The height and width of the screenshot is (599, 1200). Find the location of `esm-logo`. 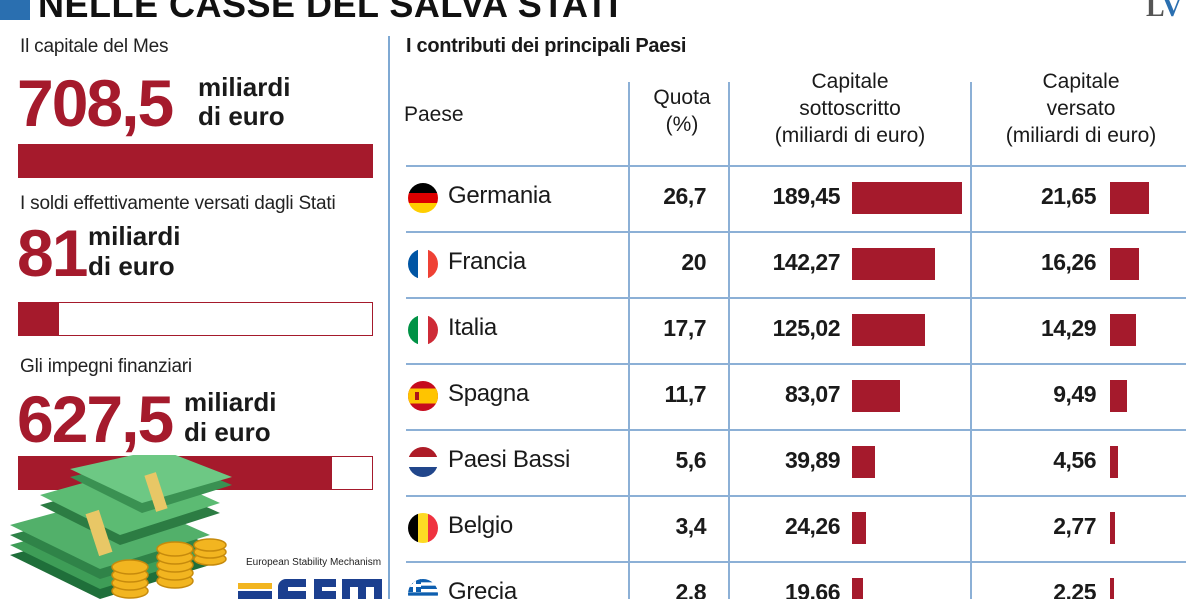

esm-logo is located at coordinates (310, 589).